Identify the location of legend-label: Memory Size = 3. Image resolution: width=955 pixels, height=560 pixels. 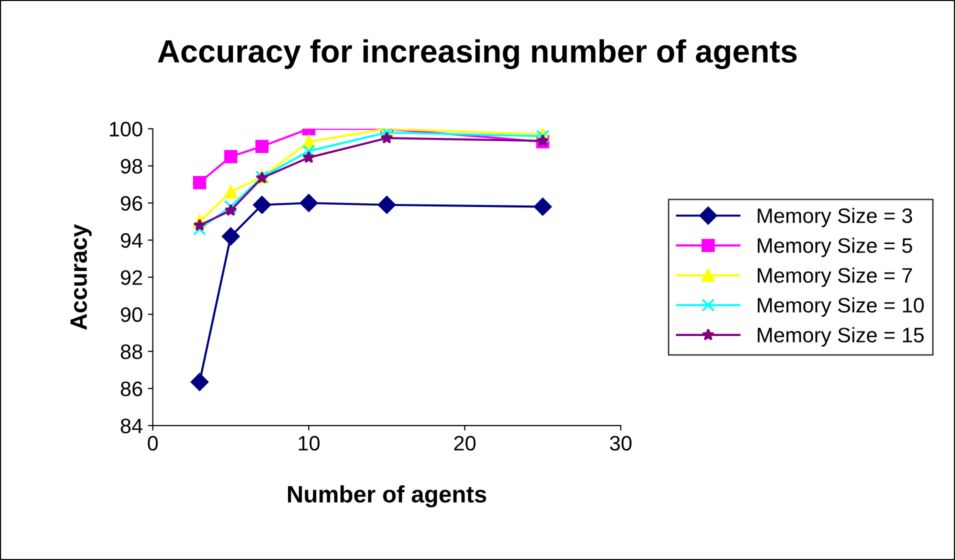
(835, 218).